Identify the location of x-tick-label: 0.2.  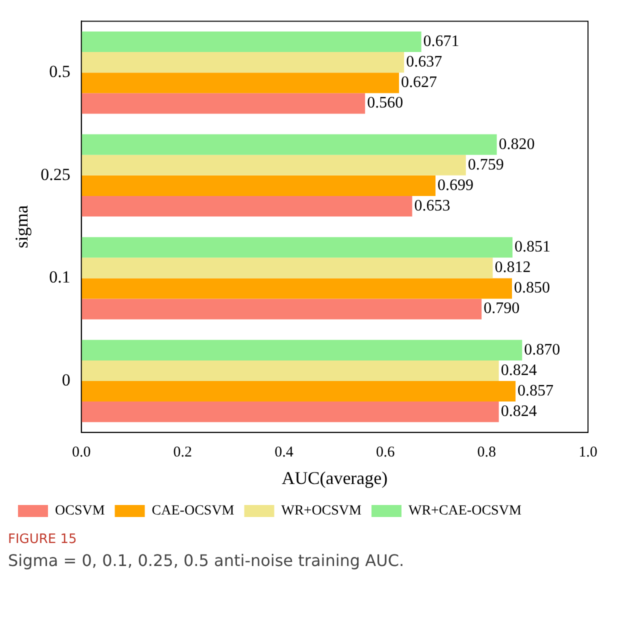
(182, 452).